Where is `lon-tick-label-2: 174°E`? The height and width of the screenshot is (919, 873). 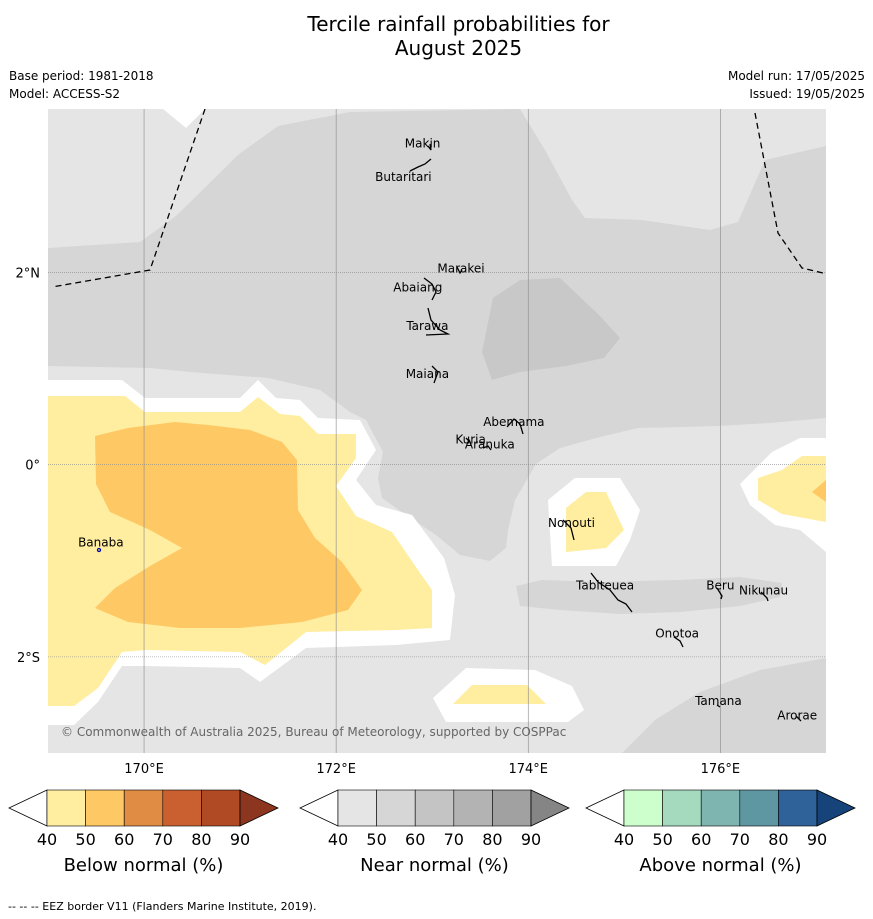 lon-tick-label-2: 174°E is located at coordinates (528, 769).